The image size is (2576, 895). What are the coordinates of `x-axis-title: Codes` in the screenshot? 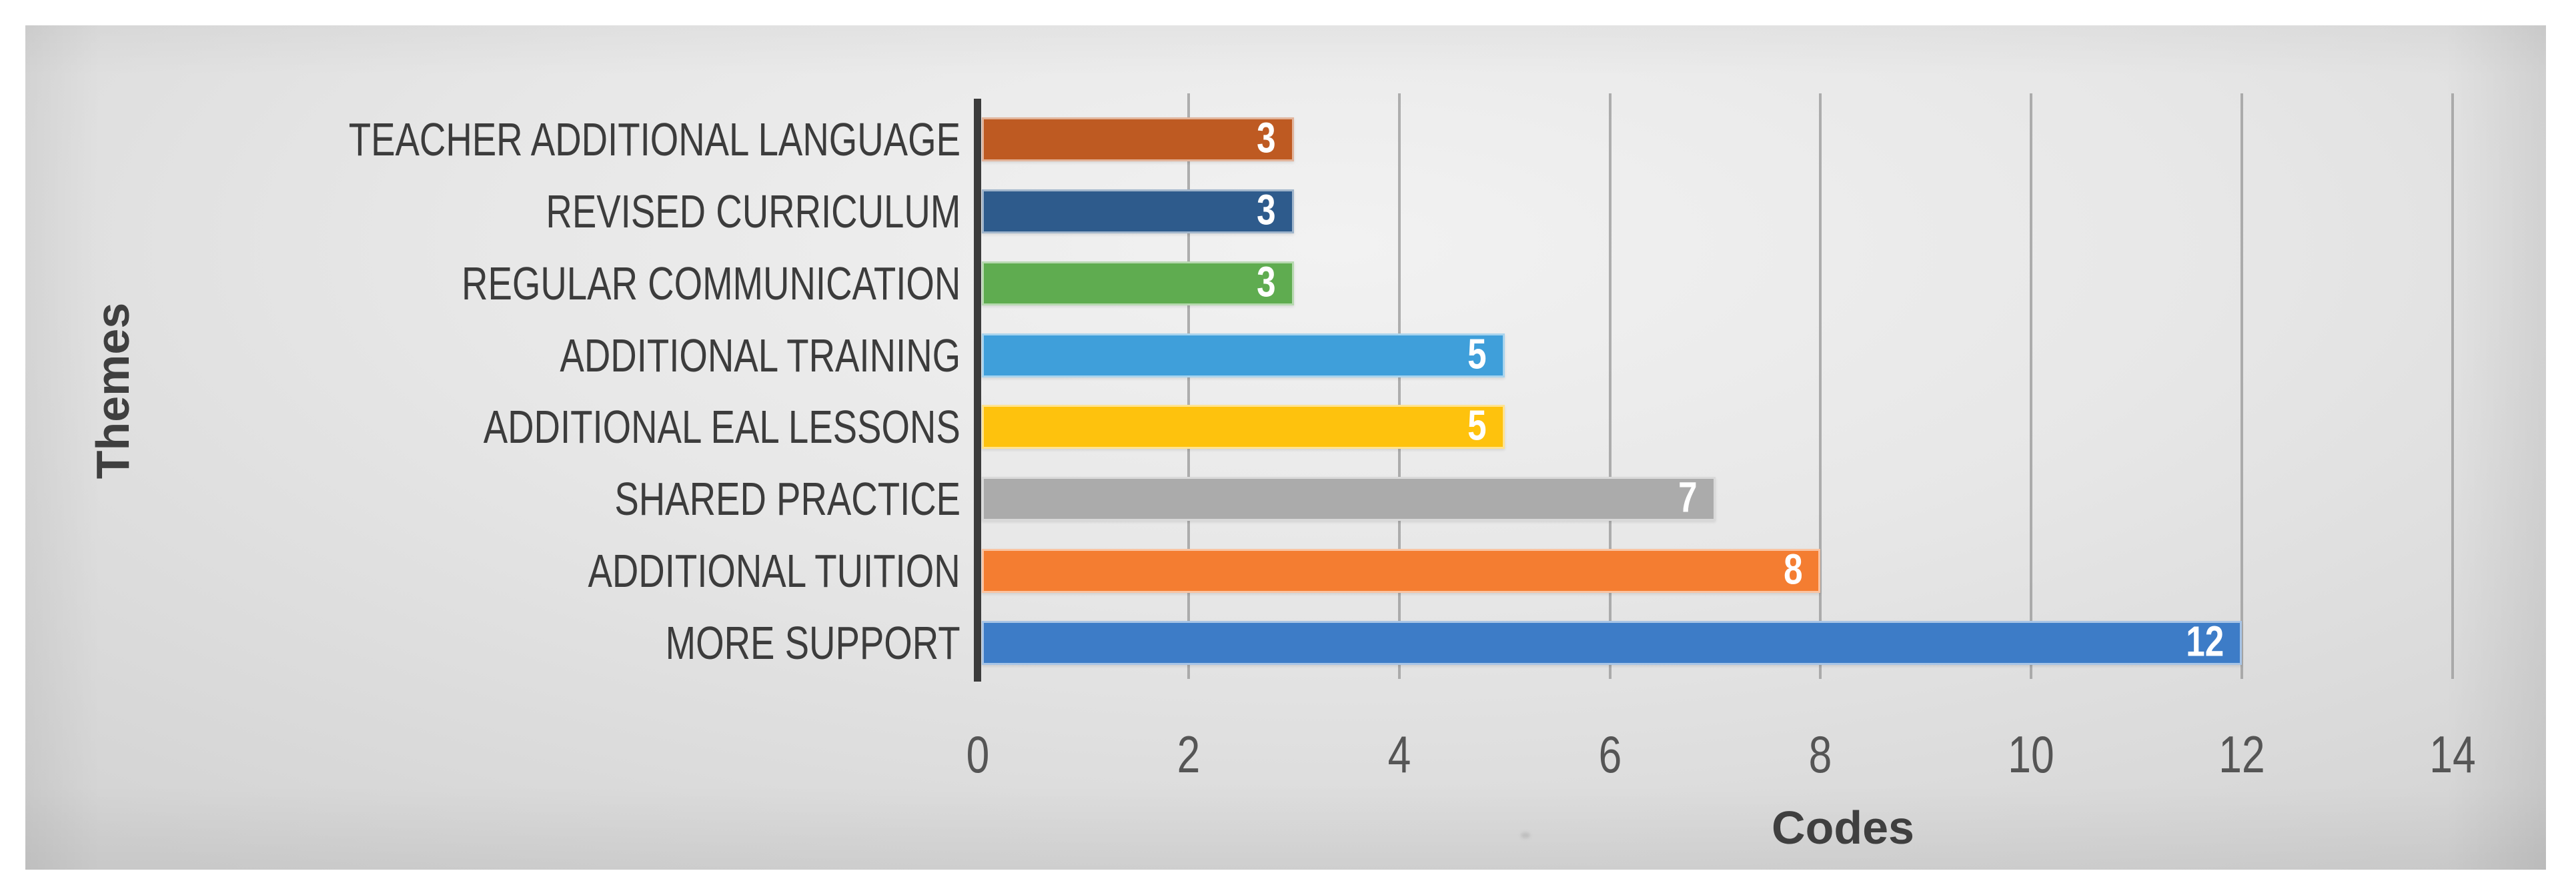 It's located at (1843, 828).